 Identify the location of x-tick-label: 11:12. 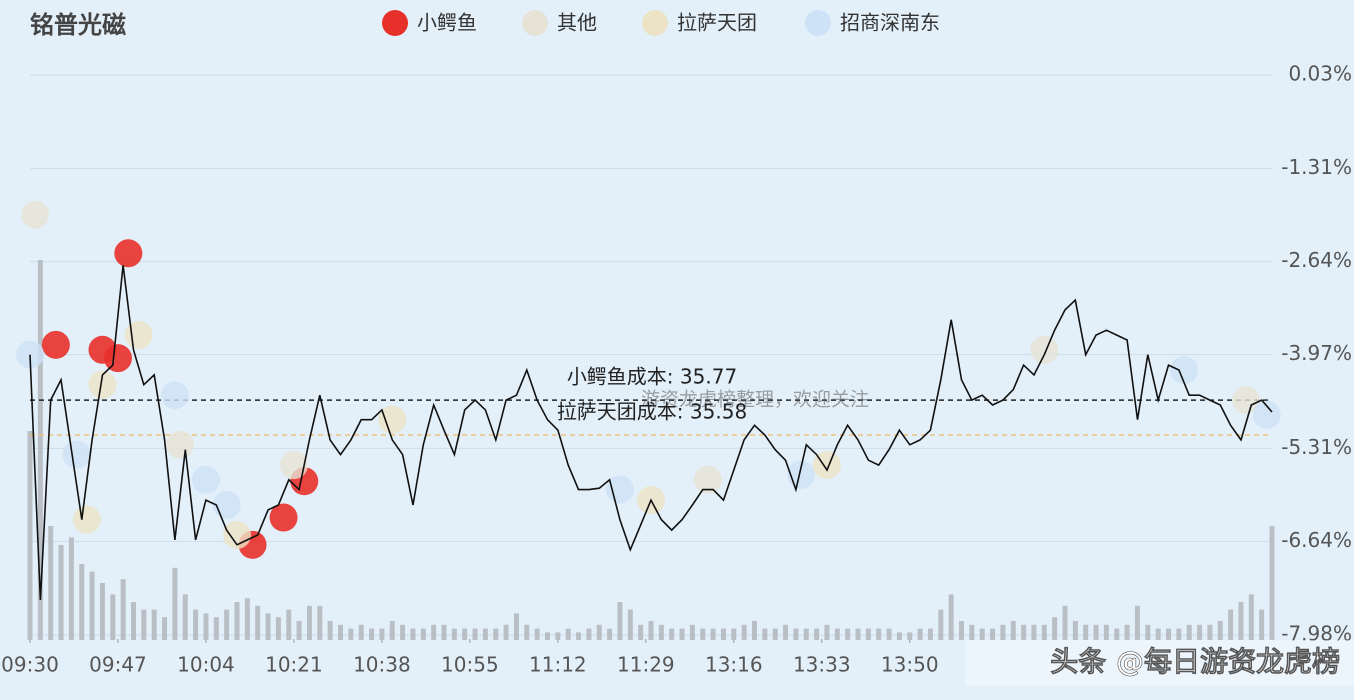
(558, 665).